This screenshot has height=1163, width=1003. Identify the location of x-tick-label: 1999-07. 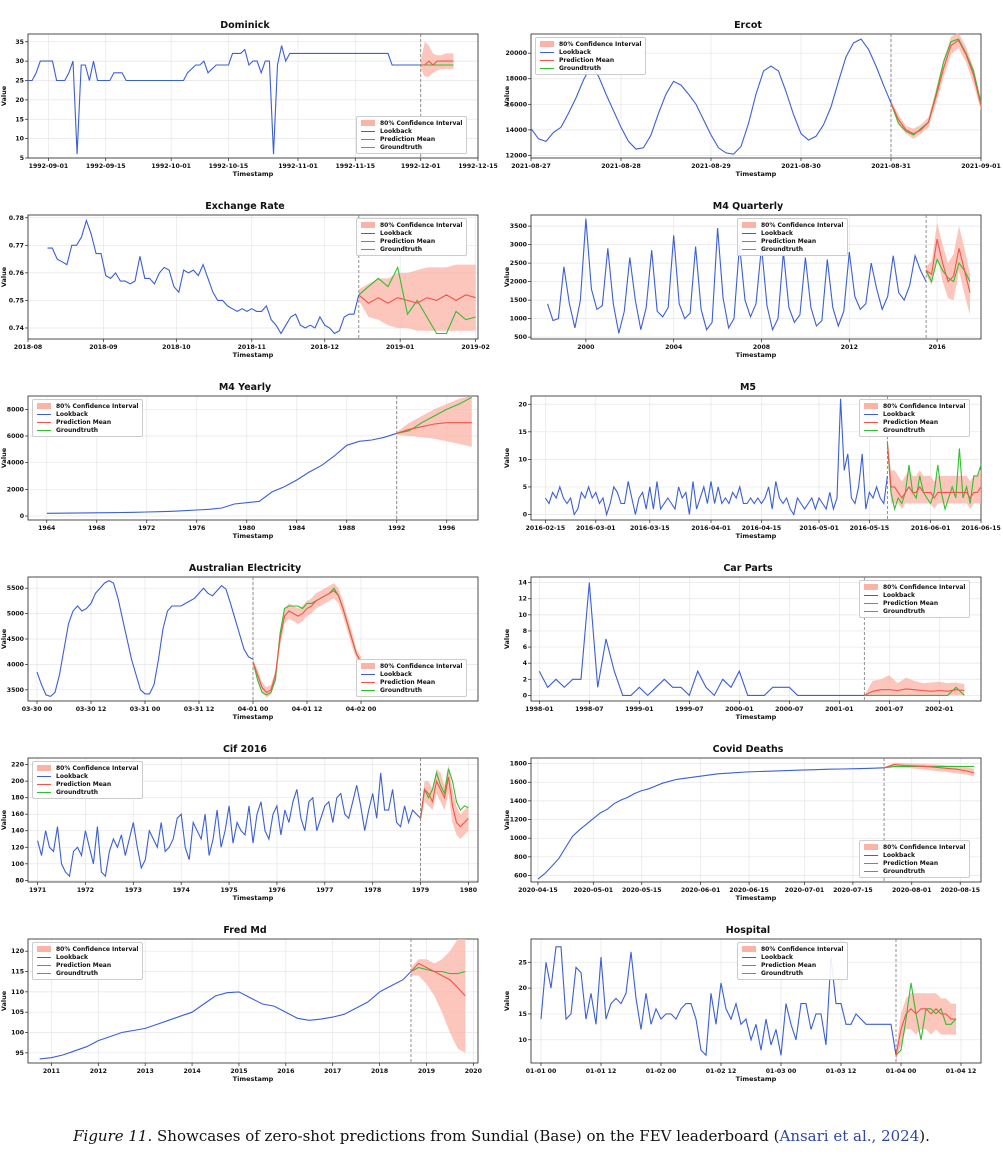
(689, 709).